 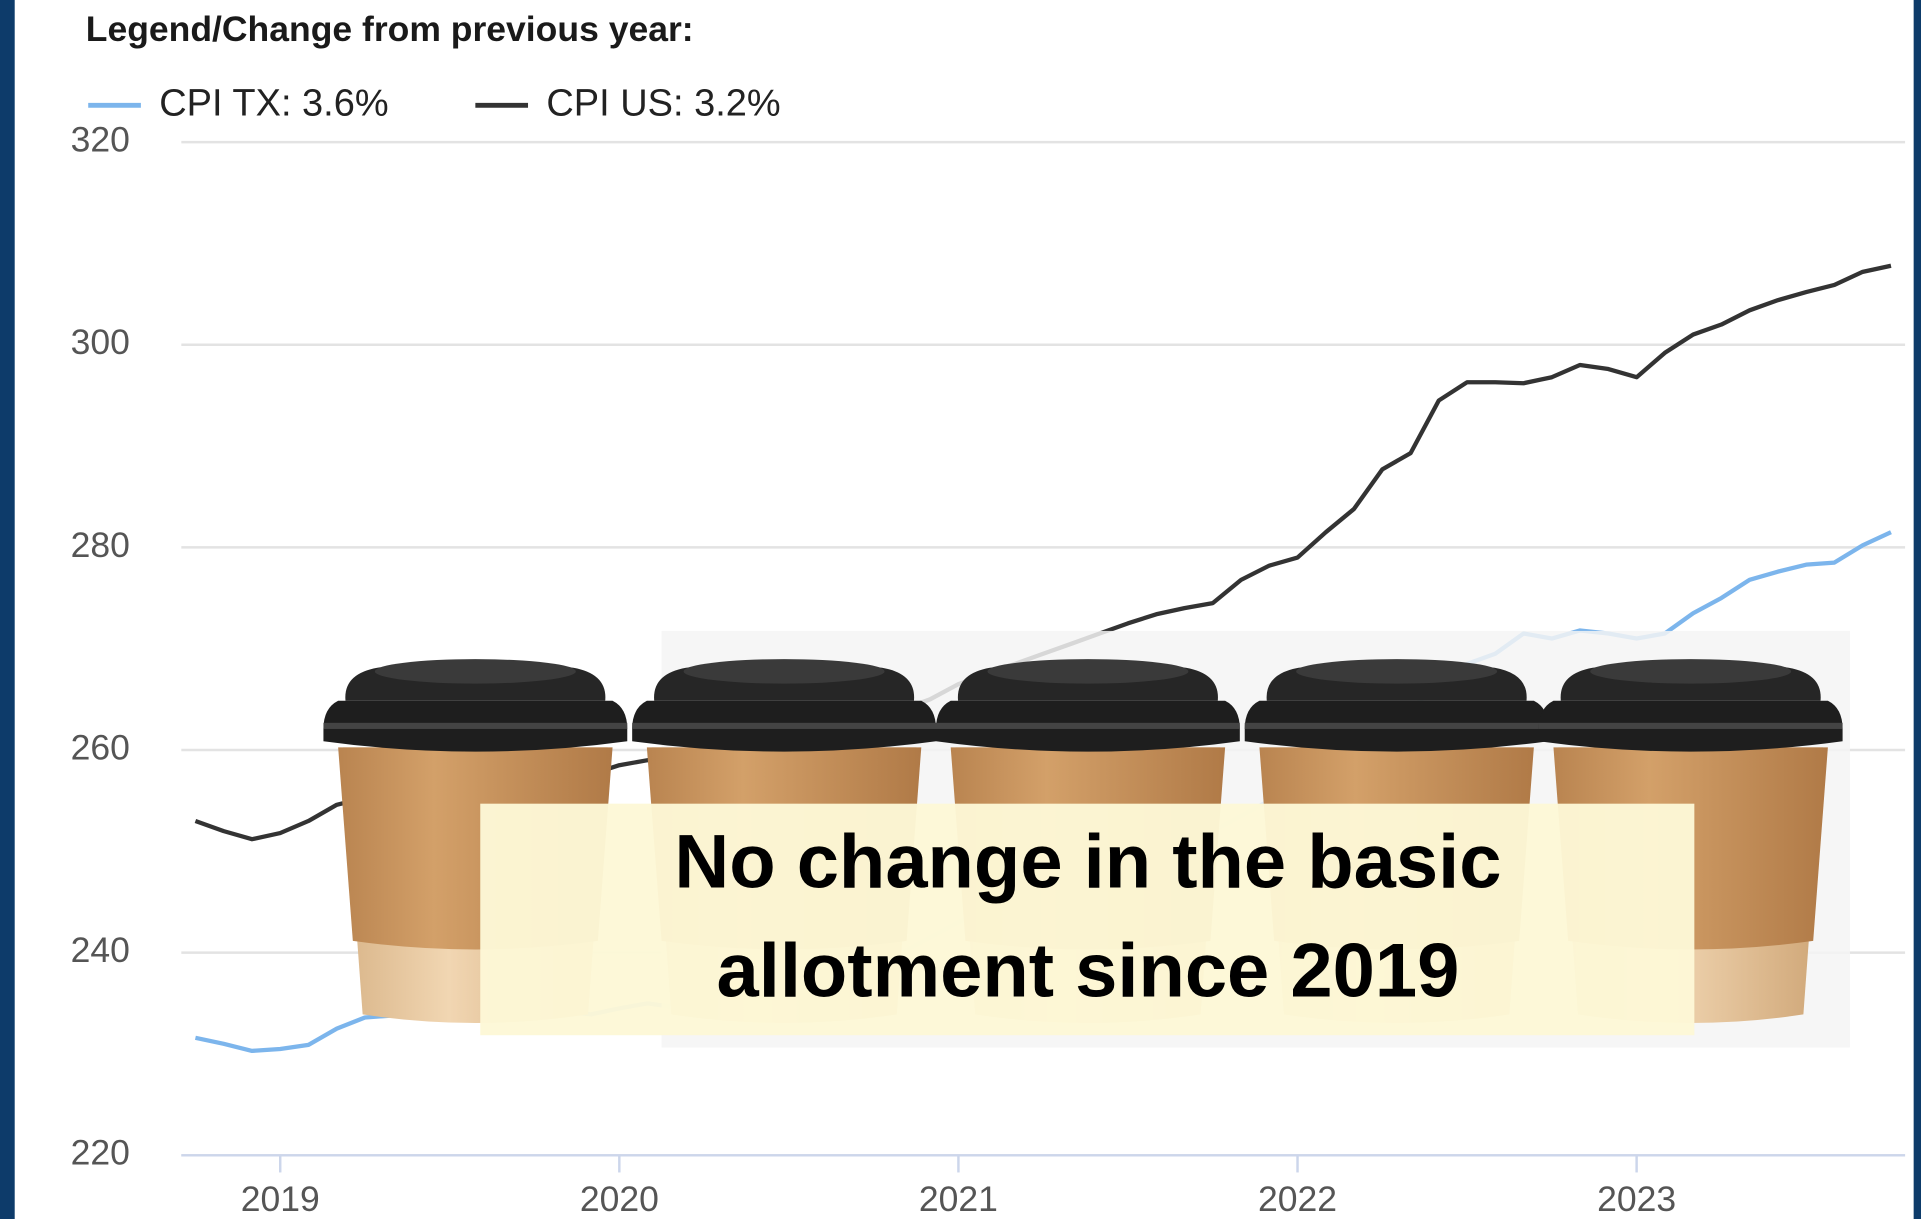 I want to click on x-tick-label: 2021, so click(x=958, y=1199).